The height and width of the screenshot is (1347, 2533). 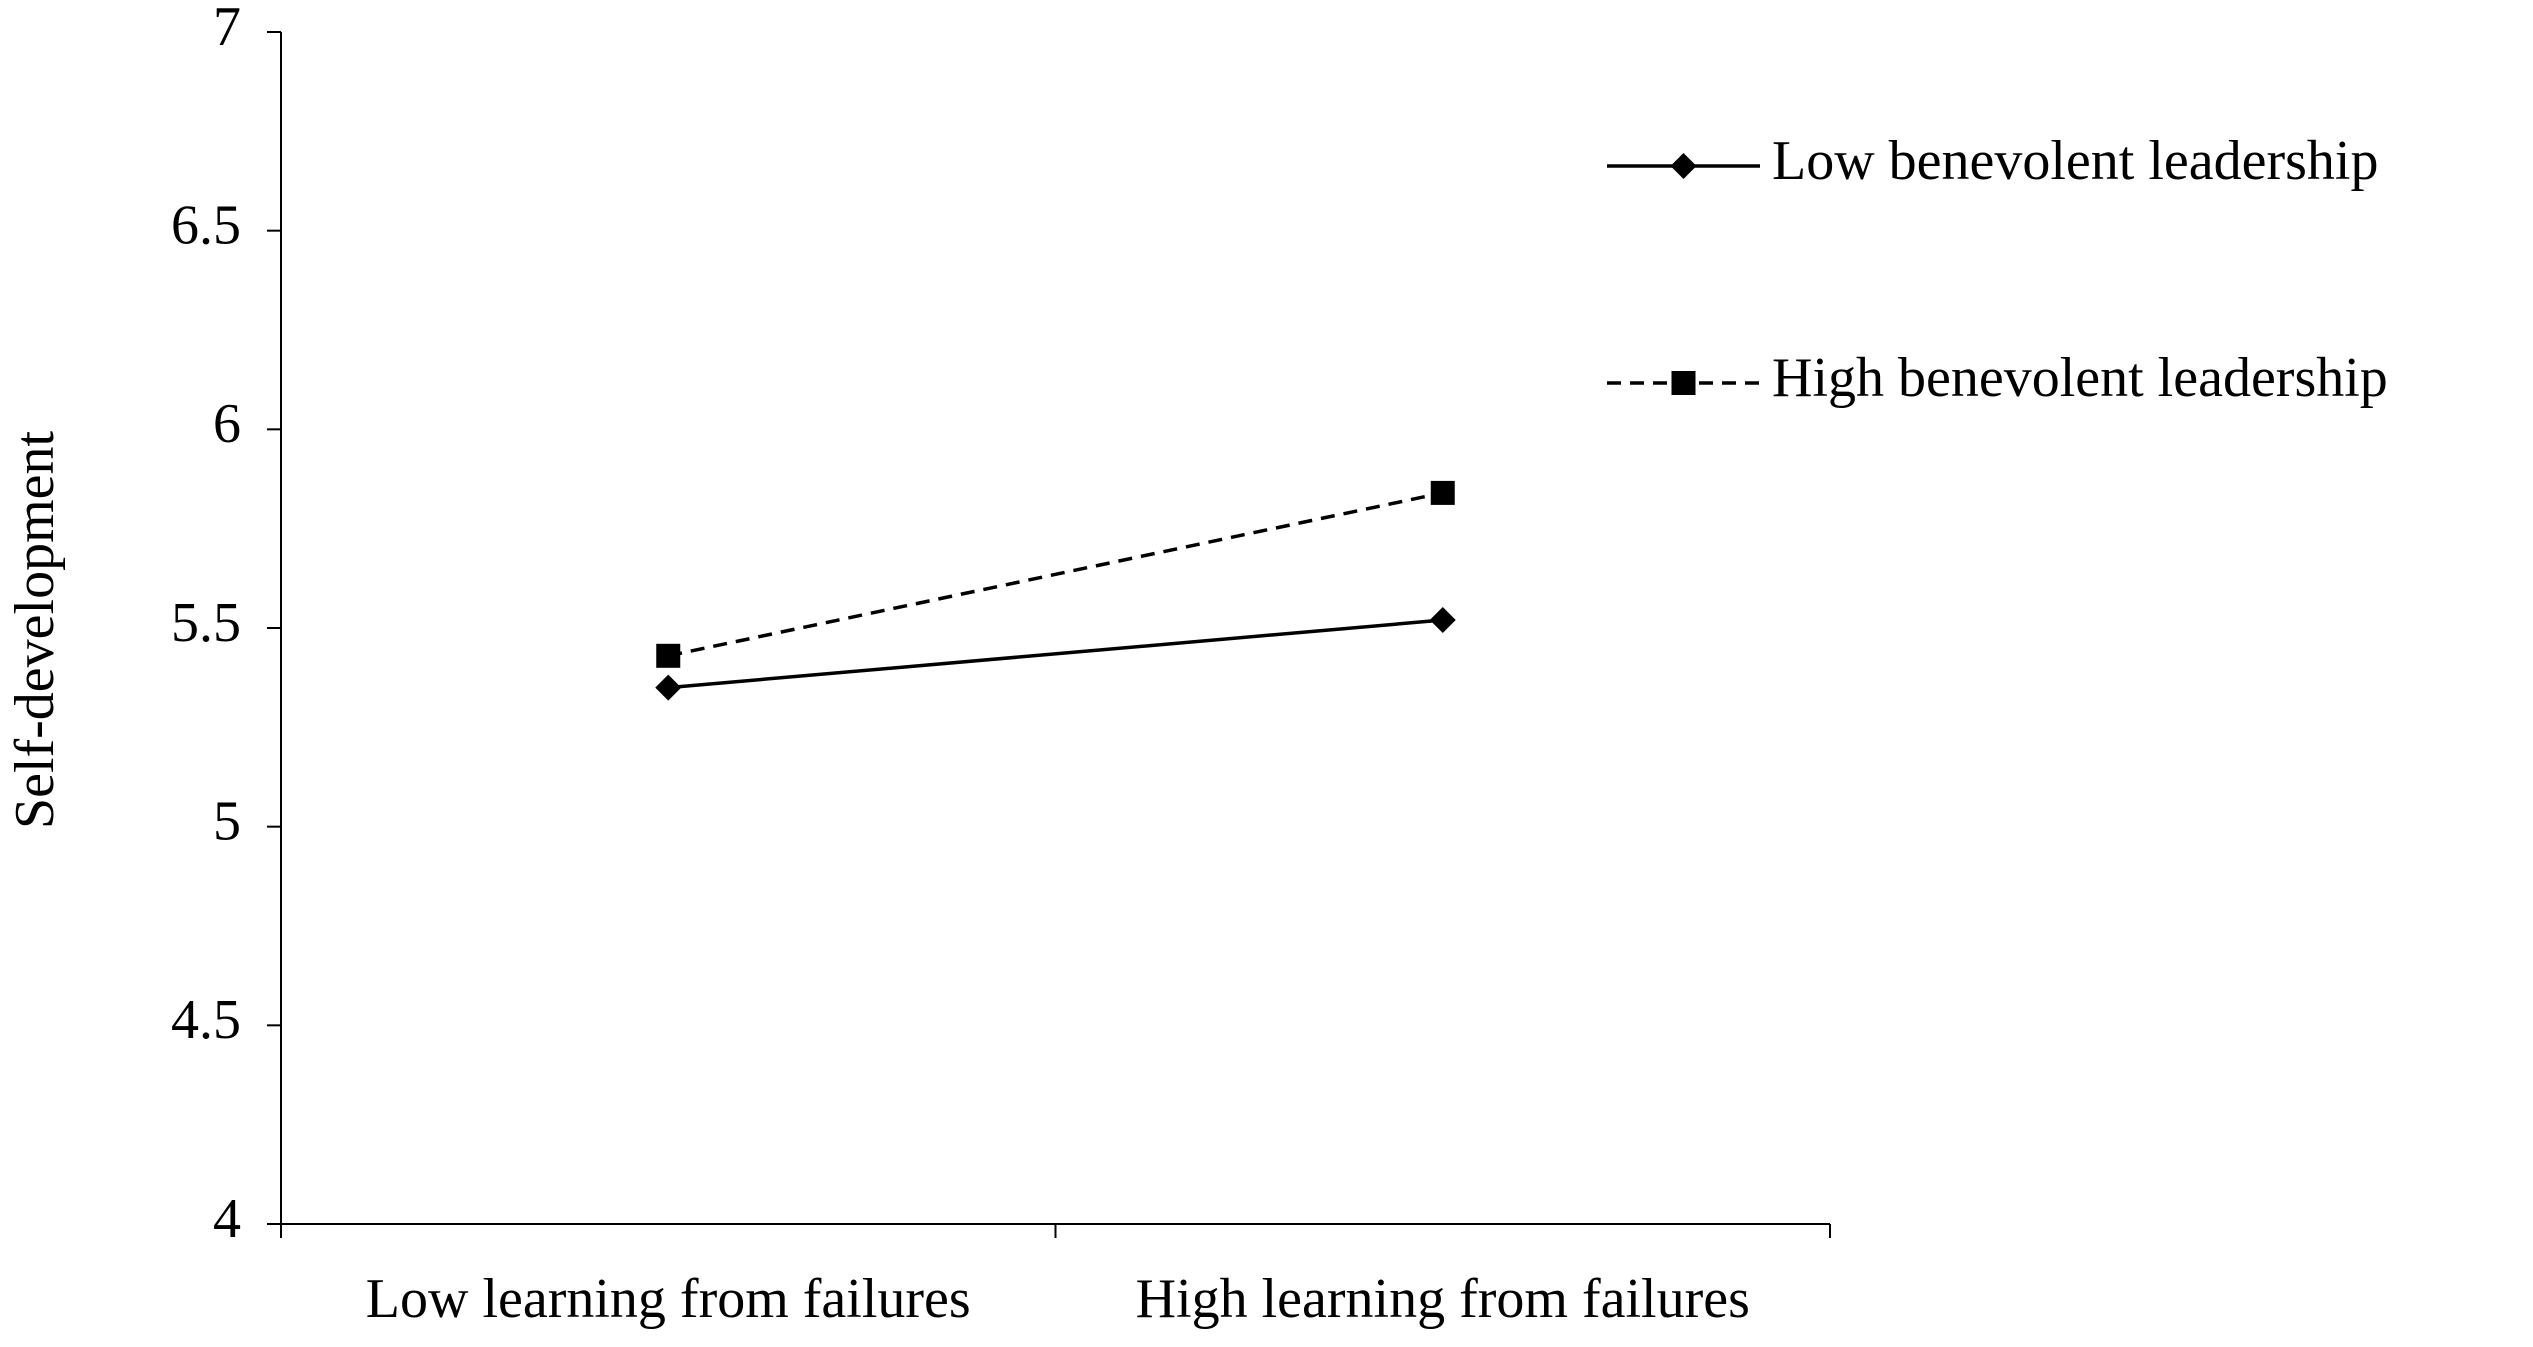 What do you see at coordinates (206, 1020) in the screenshot?
I see `y-tick-label: 4.5` at bounding box center [206, 1020].